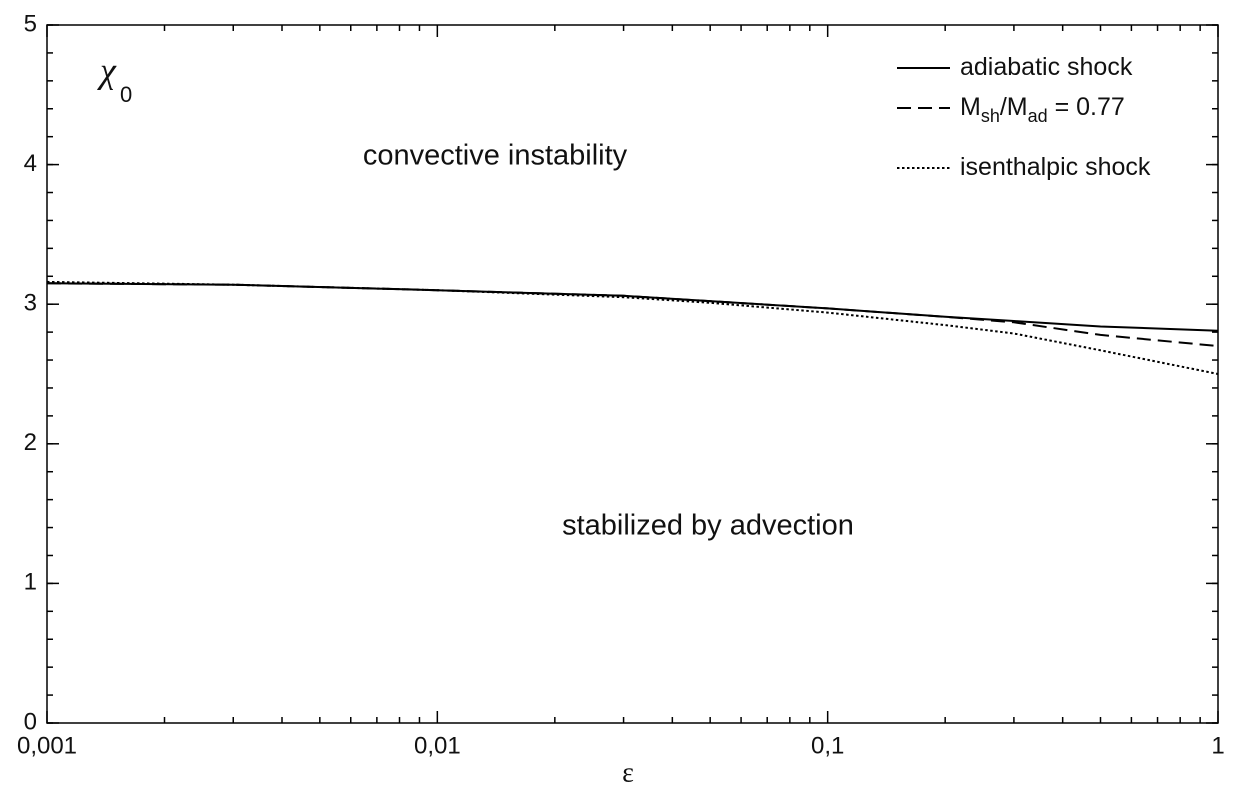 The width and height of the screenshot is (1233, 792). I want to click on y-tick-label: 3, so click(30, 303).